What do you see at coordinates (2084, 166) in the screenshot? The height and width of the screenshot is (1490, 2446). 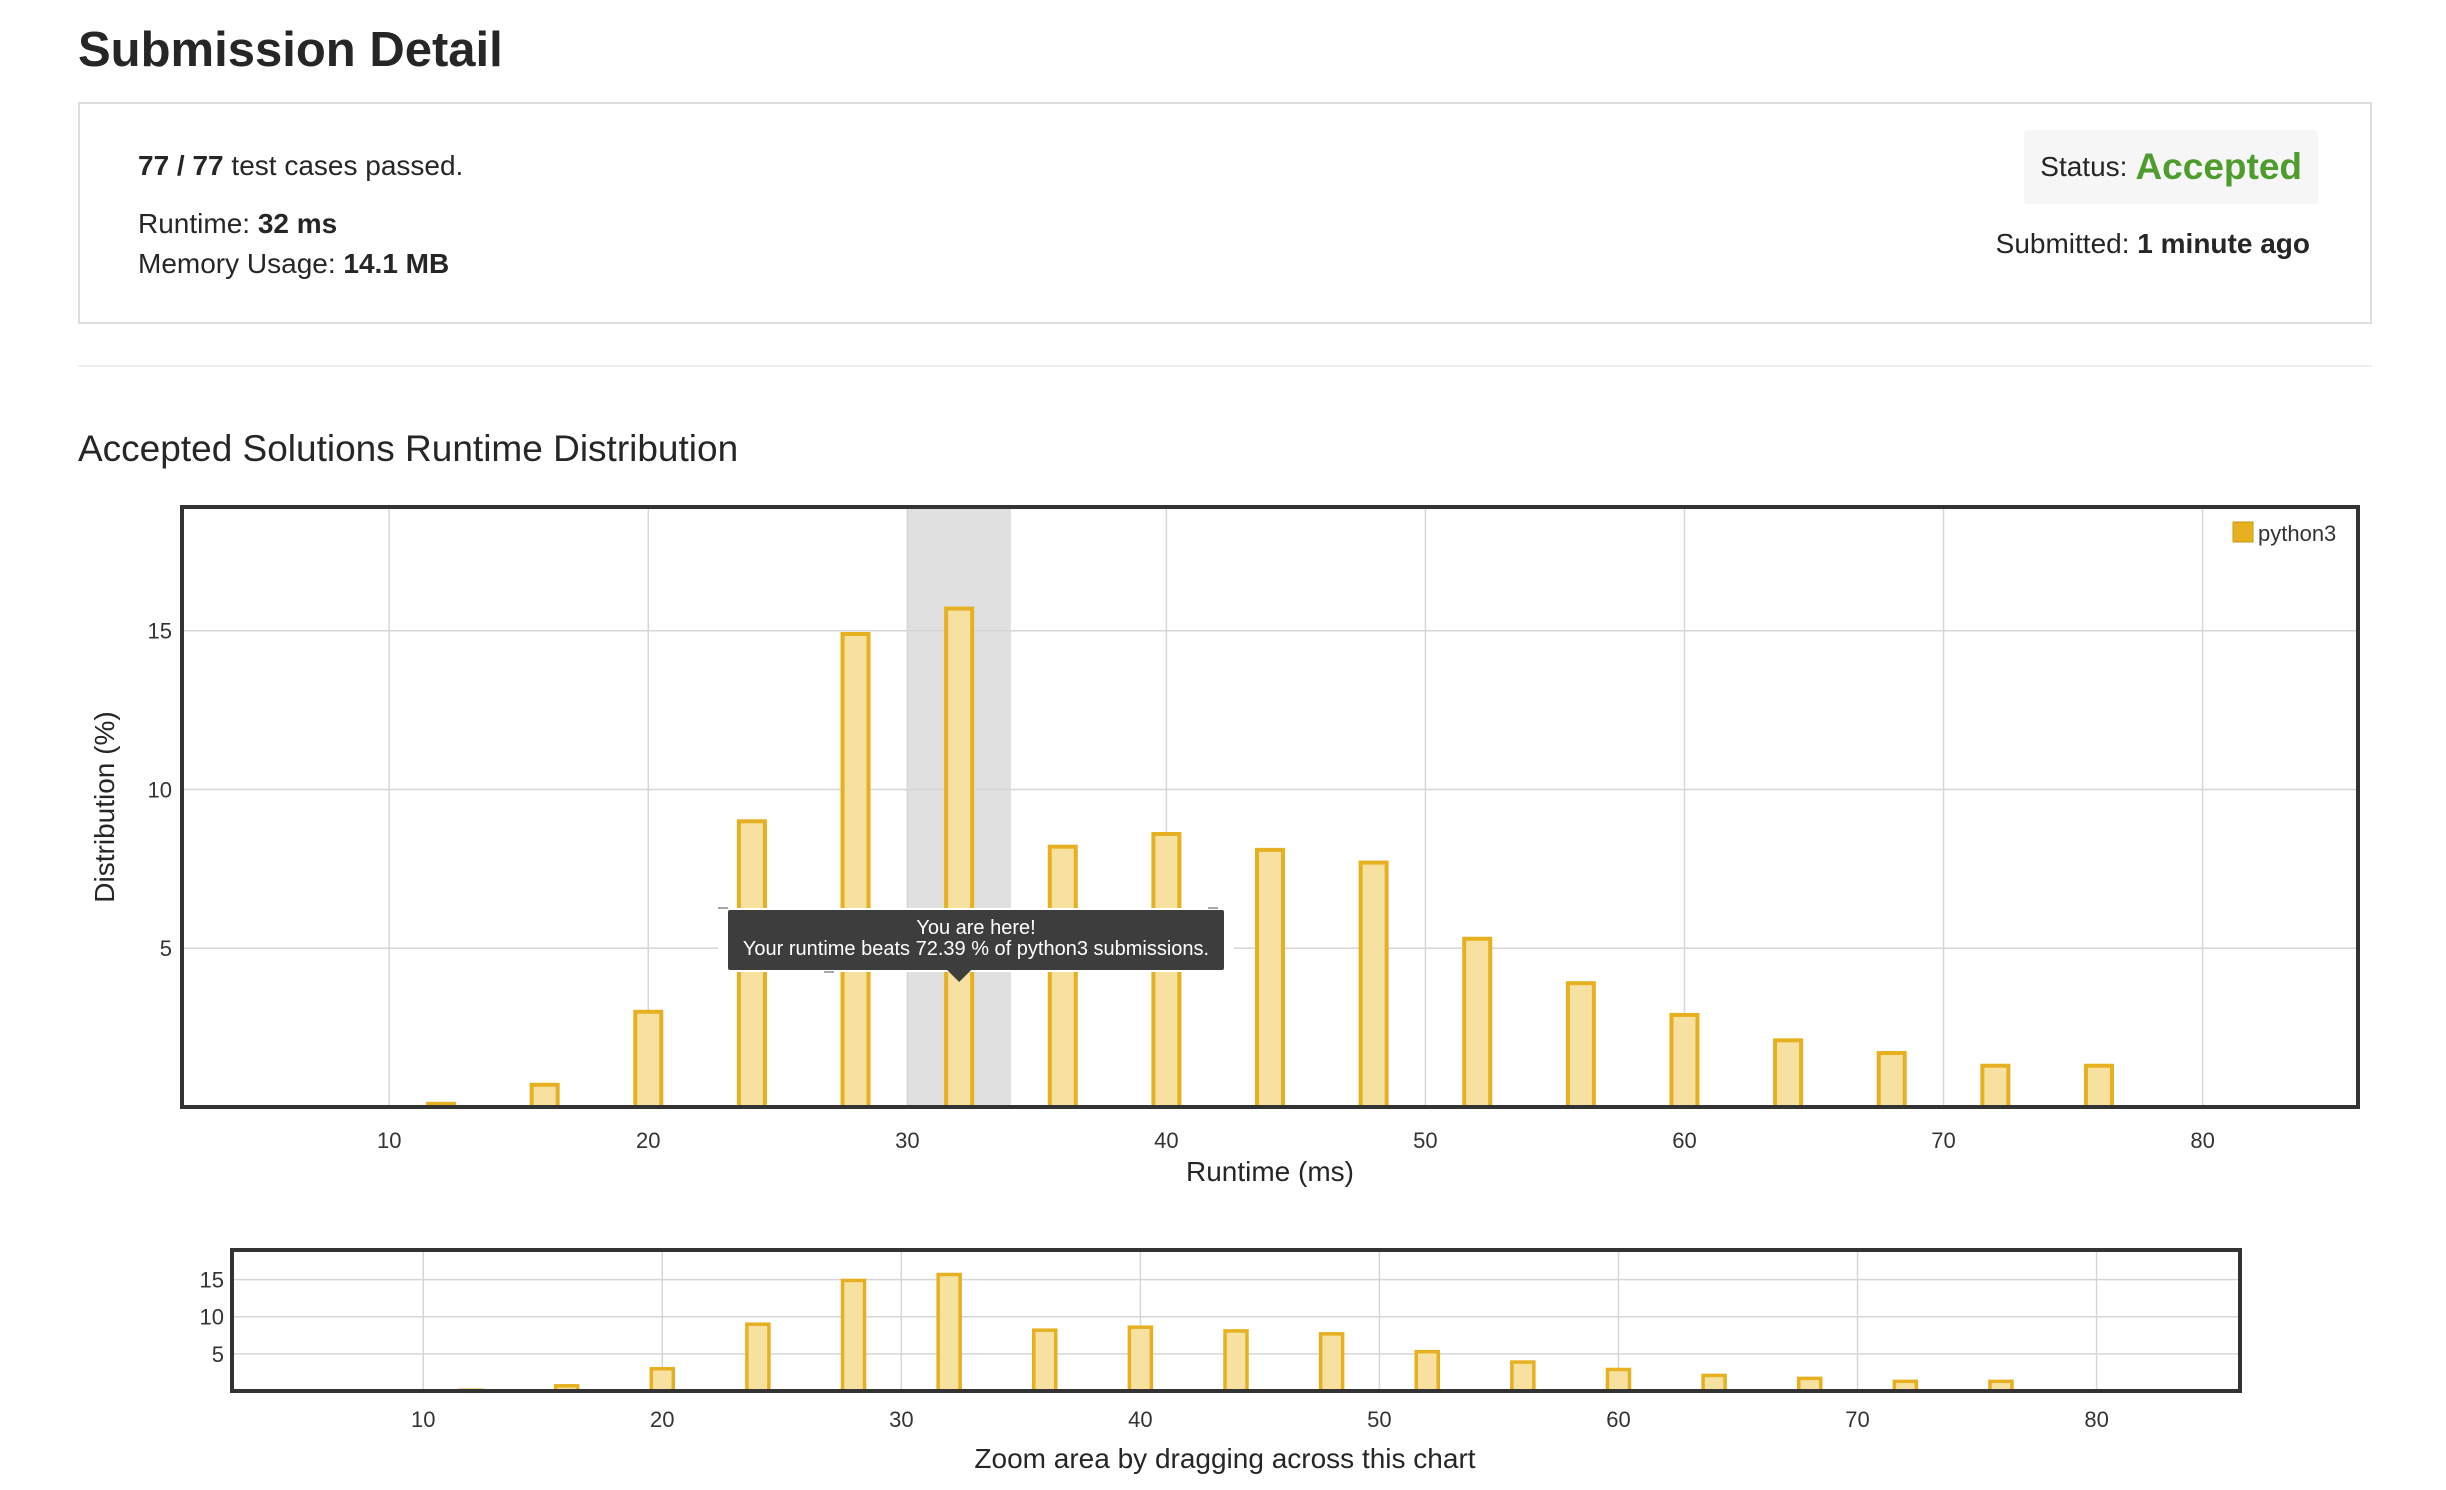 I see `status-label: Status:` at bounding box center [2084, 166].